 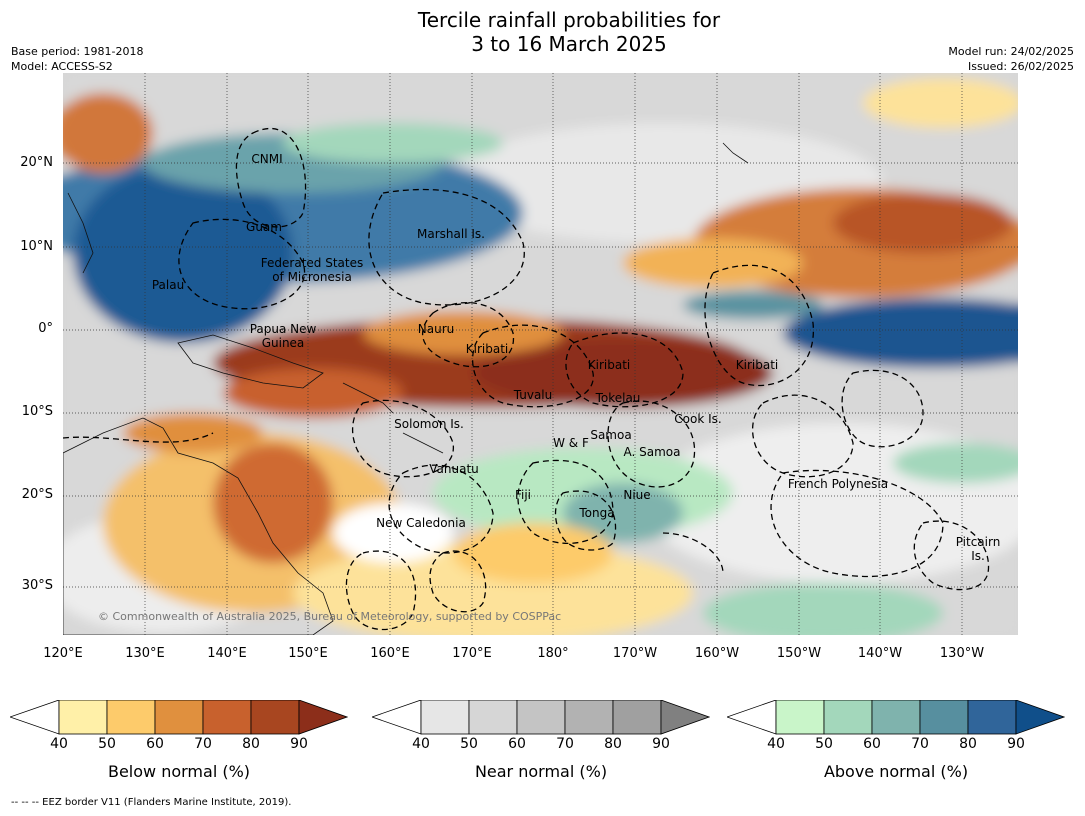 I want to click on title-line-1: Tercile rainfall probabilities for, so click(x=569, y=20).